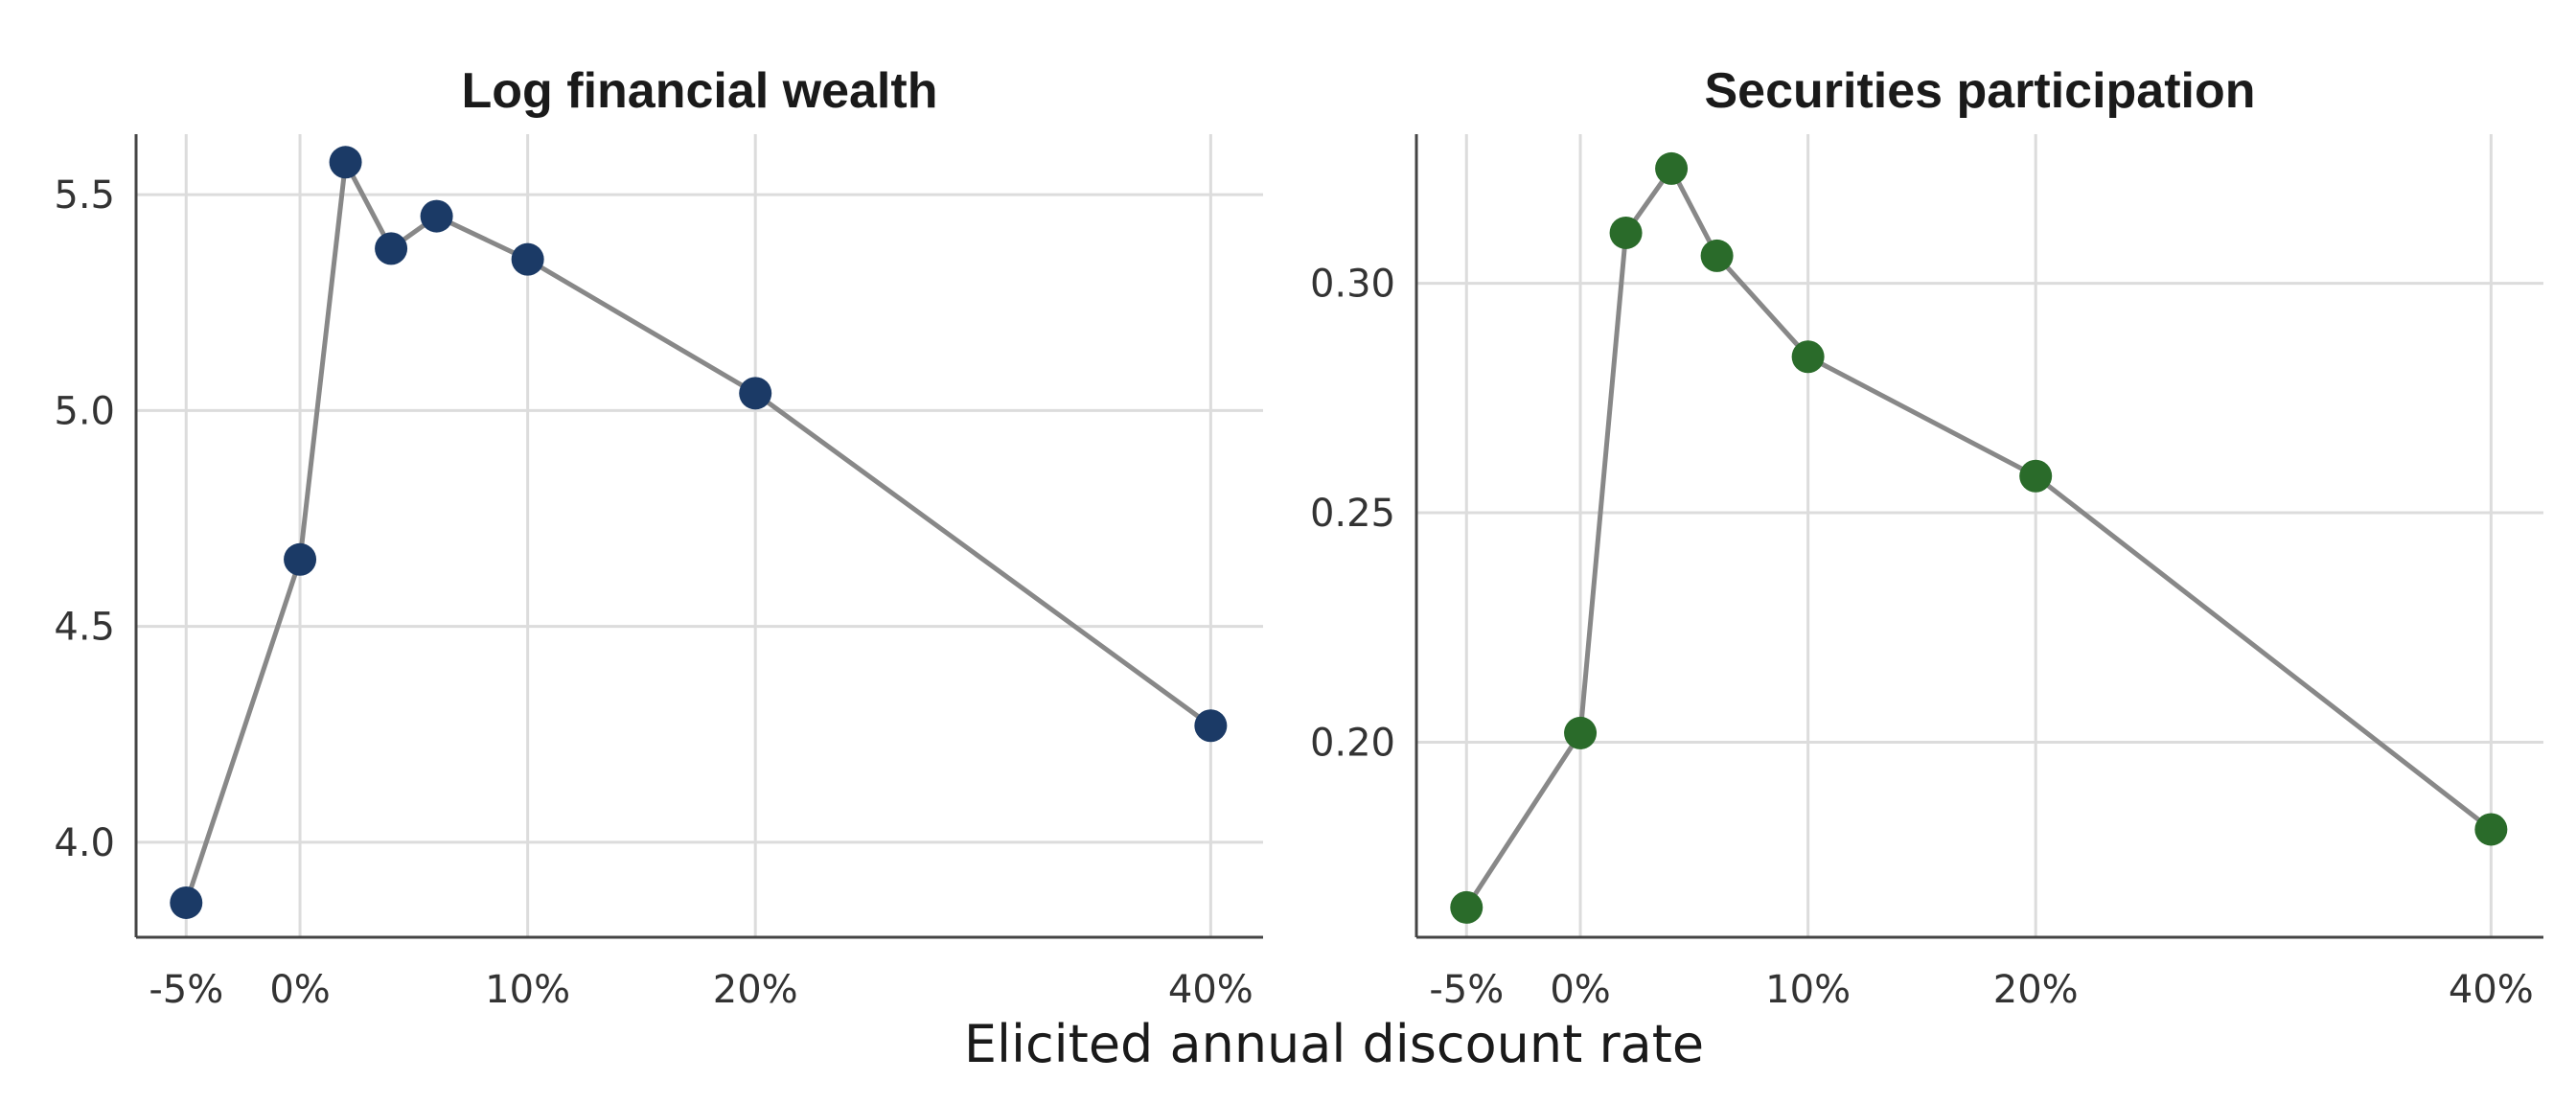  What do you see at coordinates (85, 628) in the screenshot?
I see `log-financial-wealth-ytick-label: 4.5` at bounding box center [85, 628].